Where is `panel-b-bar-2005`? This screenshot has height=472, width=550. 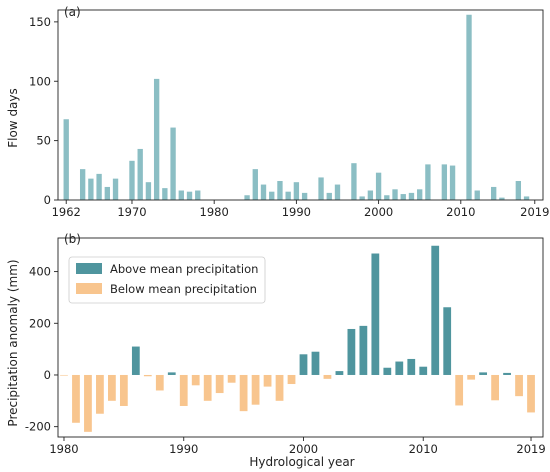
panel-b-bar-2005 is located at coordinates (363, 350).